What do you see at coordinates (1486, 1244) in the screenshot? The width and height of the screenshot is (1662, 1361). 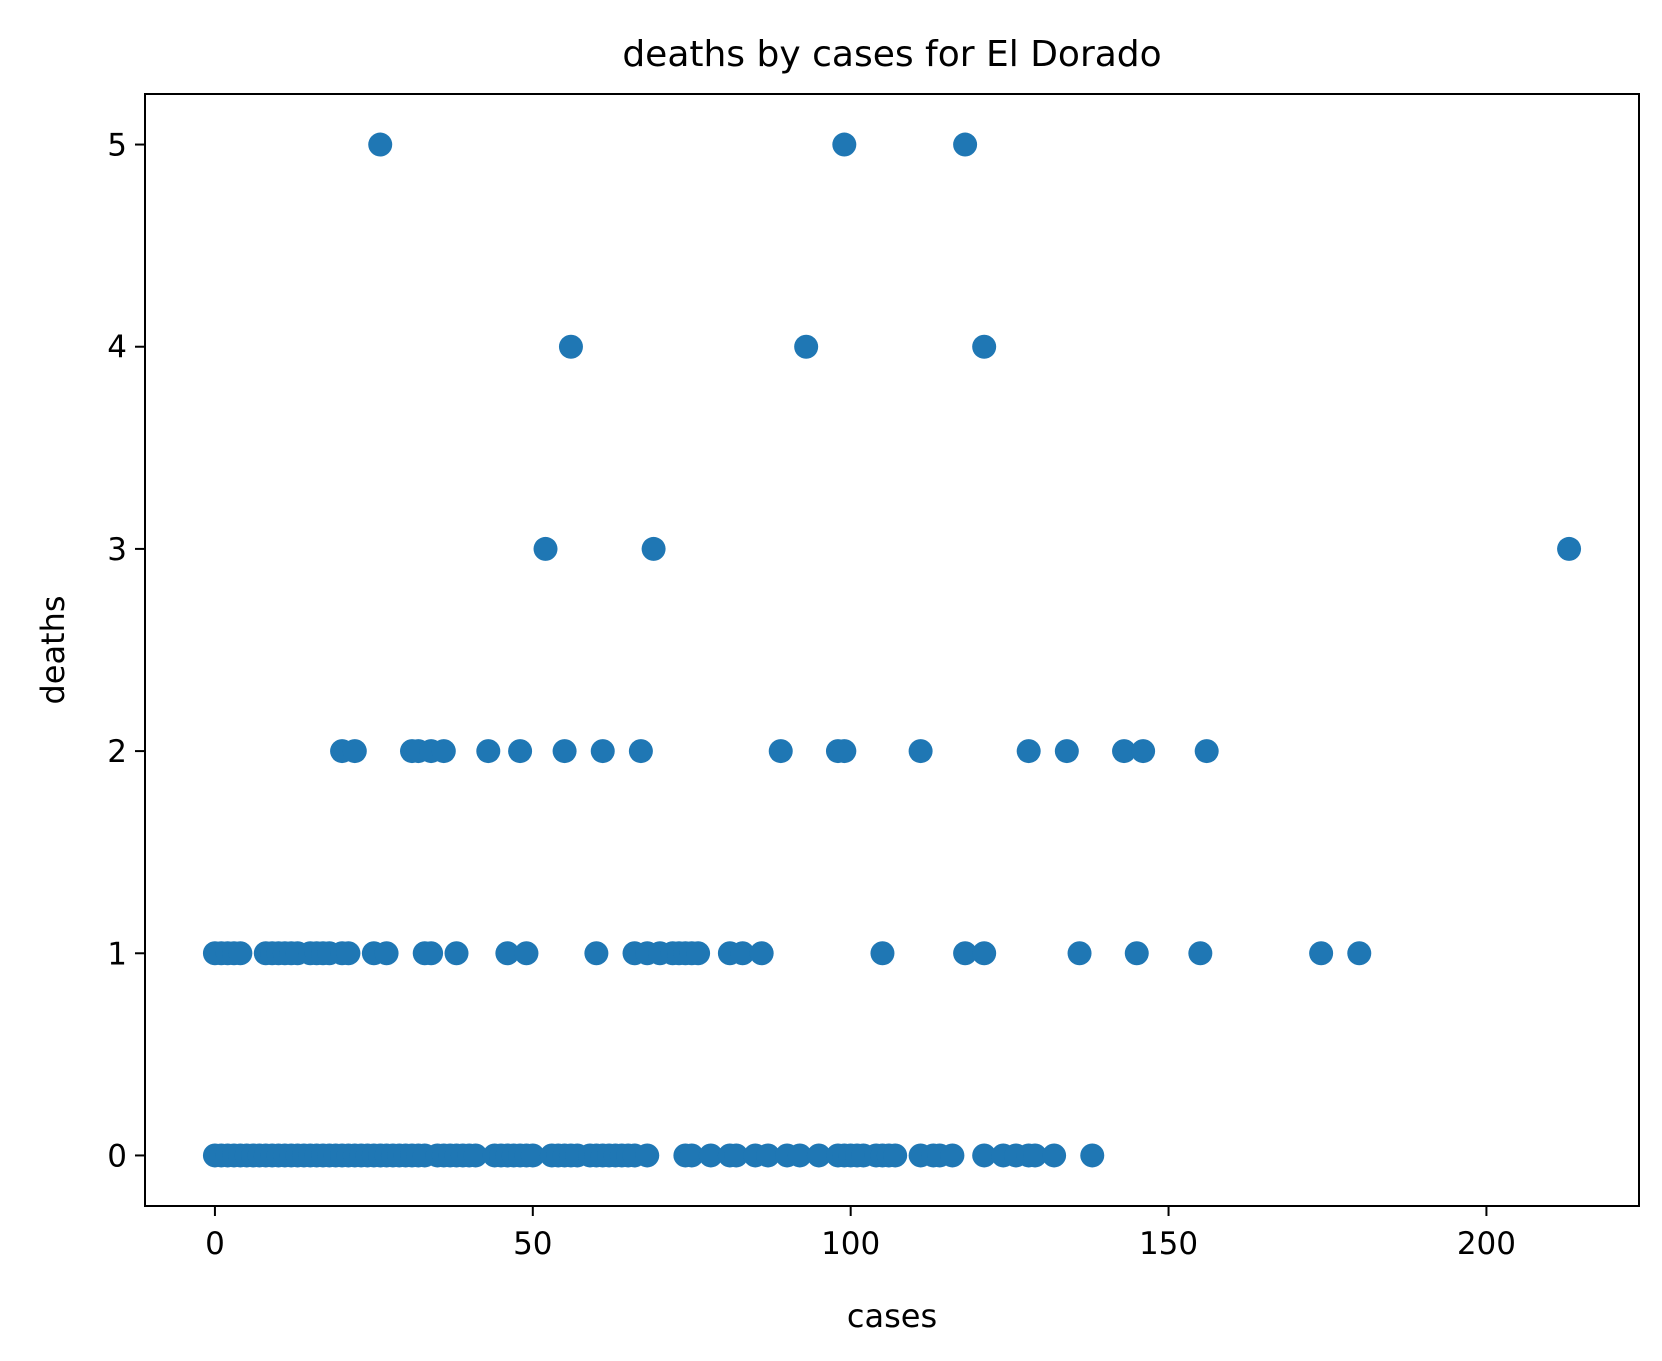 I see `x-tick-label: 200` at bounding box center [1486, 1244].